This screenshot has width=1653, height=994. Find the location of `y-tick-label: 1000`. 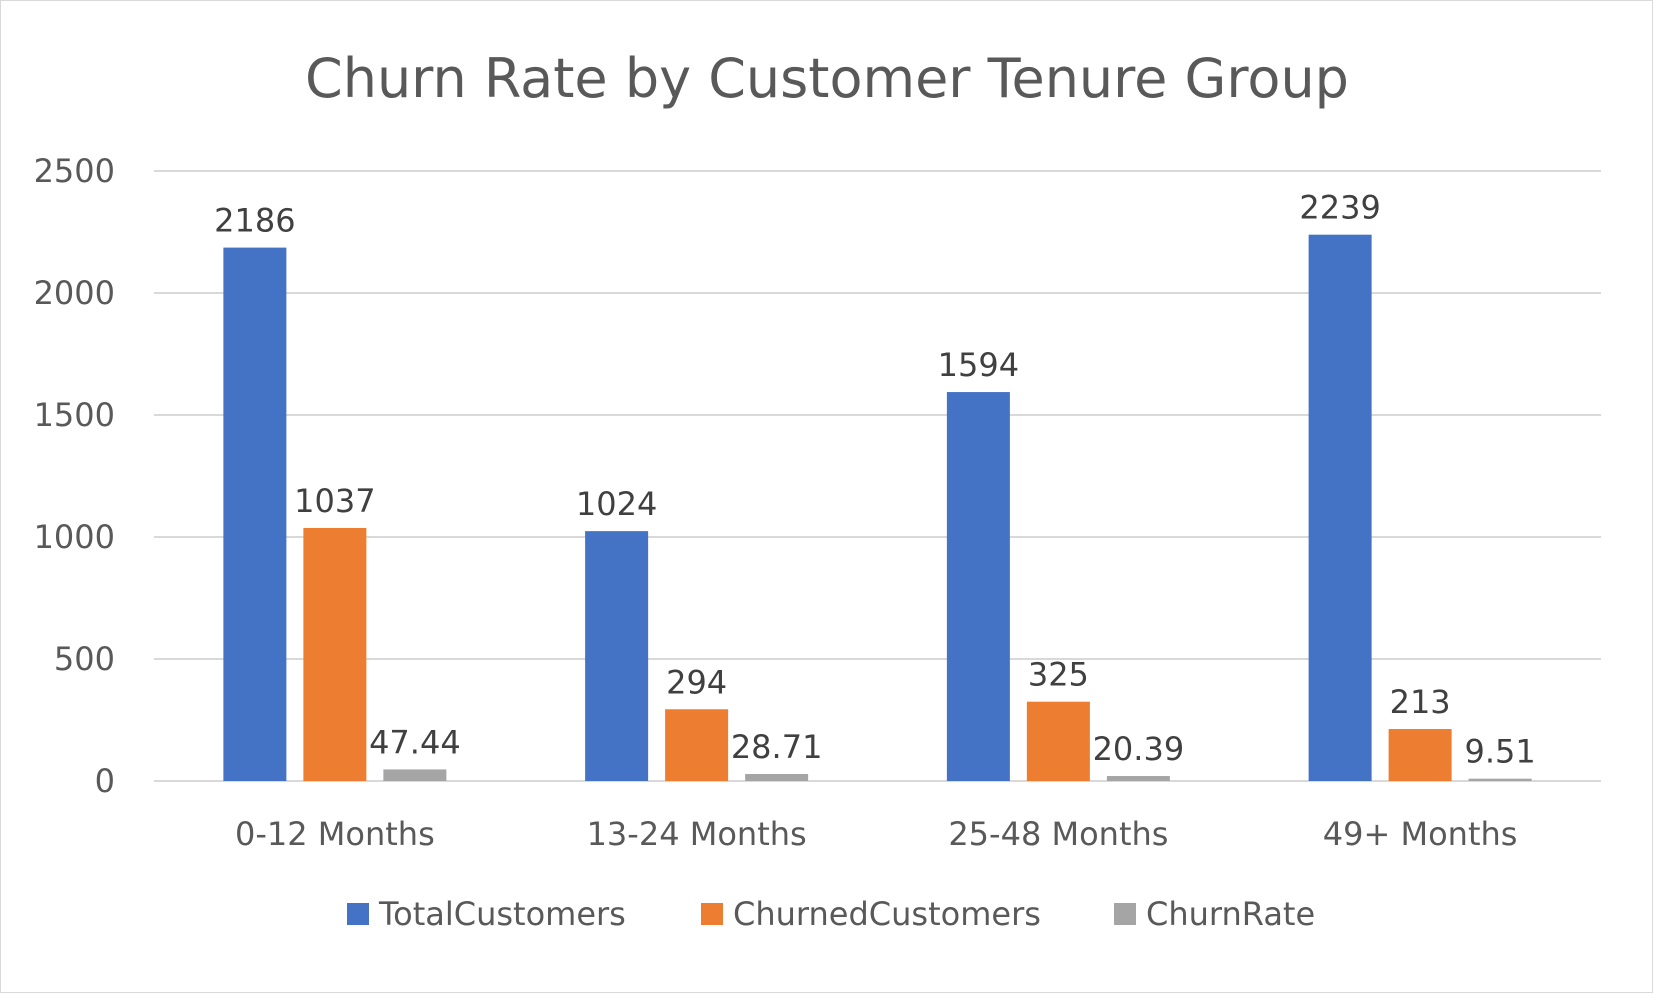

y-tick-label: 1000 is located at coordinates (74, 537).